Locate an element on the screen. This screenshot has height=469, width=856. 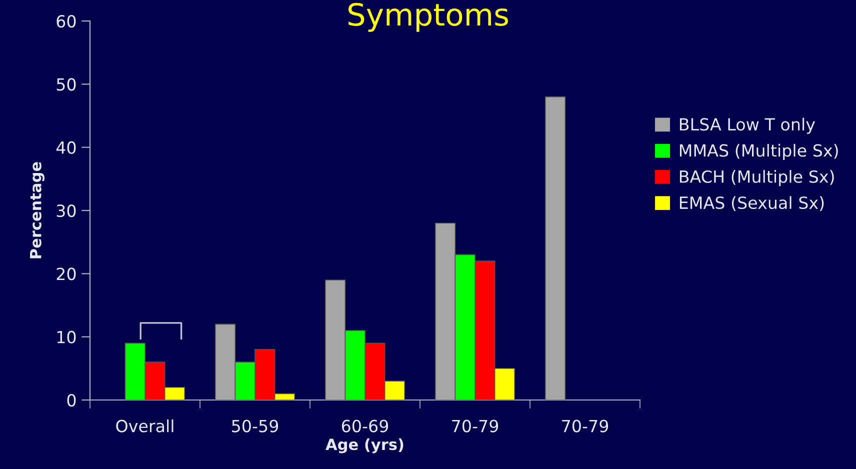
y-axis-title: Percentage is located at coordinates (37, 210).